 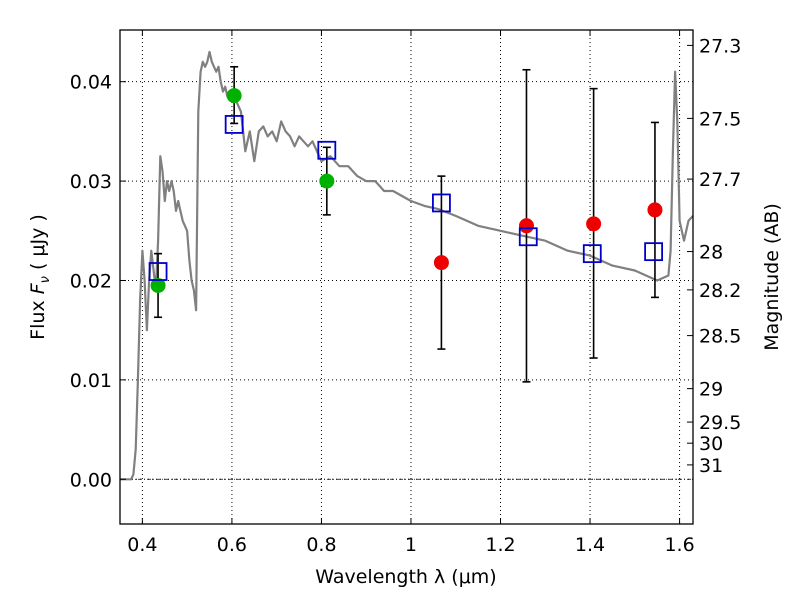 I want to click on magnitude-tick-label: 31, so click(x=711, y=466).